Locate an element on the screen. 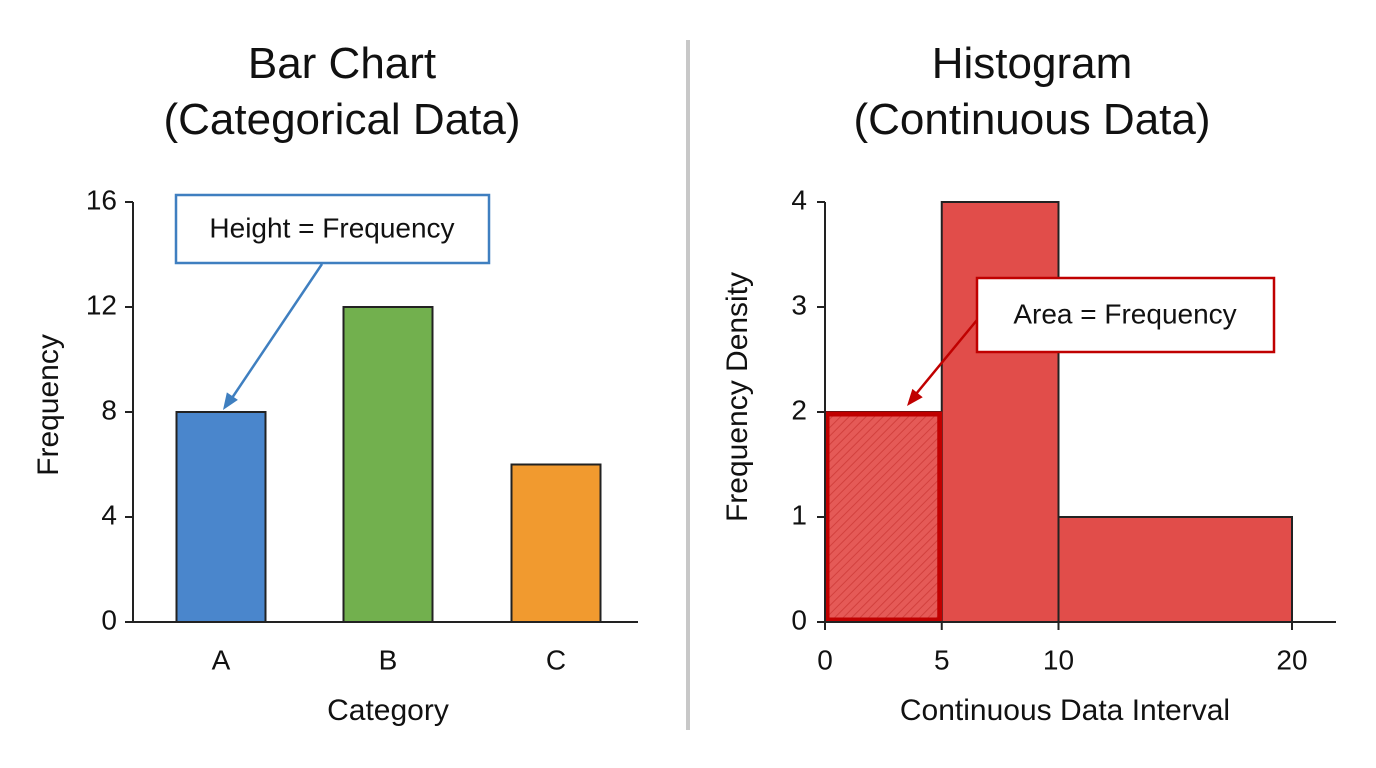 The image size is (1376, 768). histogram-annotation-arrow is located at coordinates (946, 357).